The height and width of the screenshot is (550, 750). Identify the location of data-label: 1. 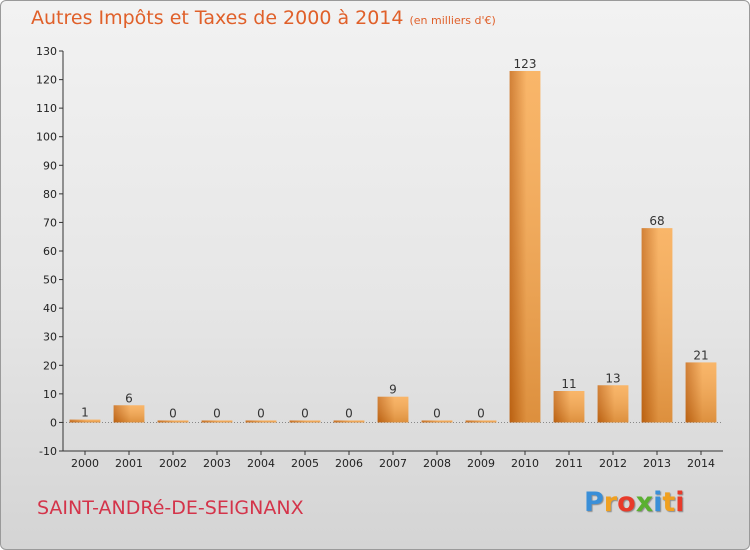
(85, 413).